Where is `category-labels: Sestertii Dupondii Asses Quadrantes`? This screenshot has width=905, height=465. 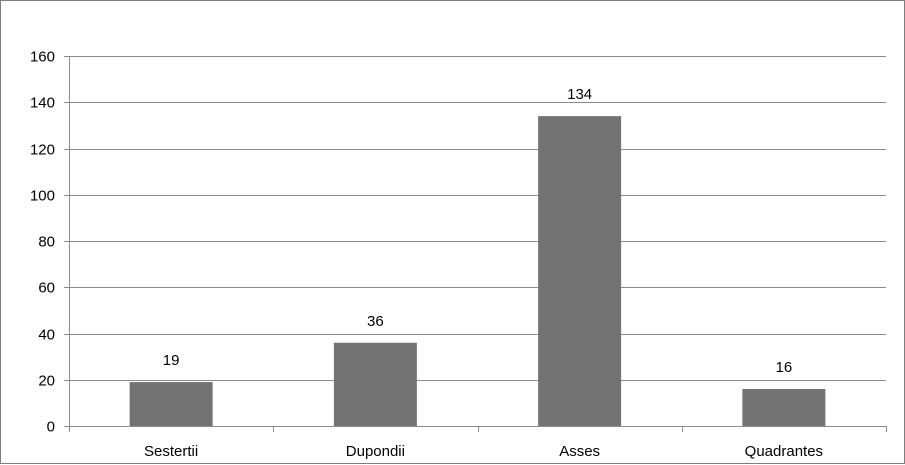
category-labels: Sestertii Dupondii Asses Quadrantes is located at coordinates (483, 451).